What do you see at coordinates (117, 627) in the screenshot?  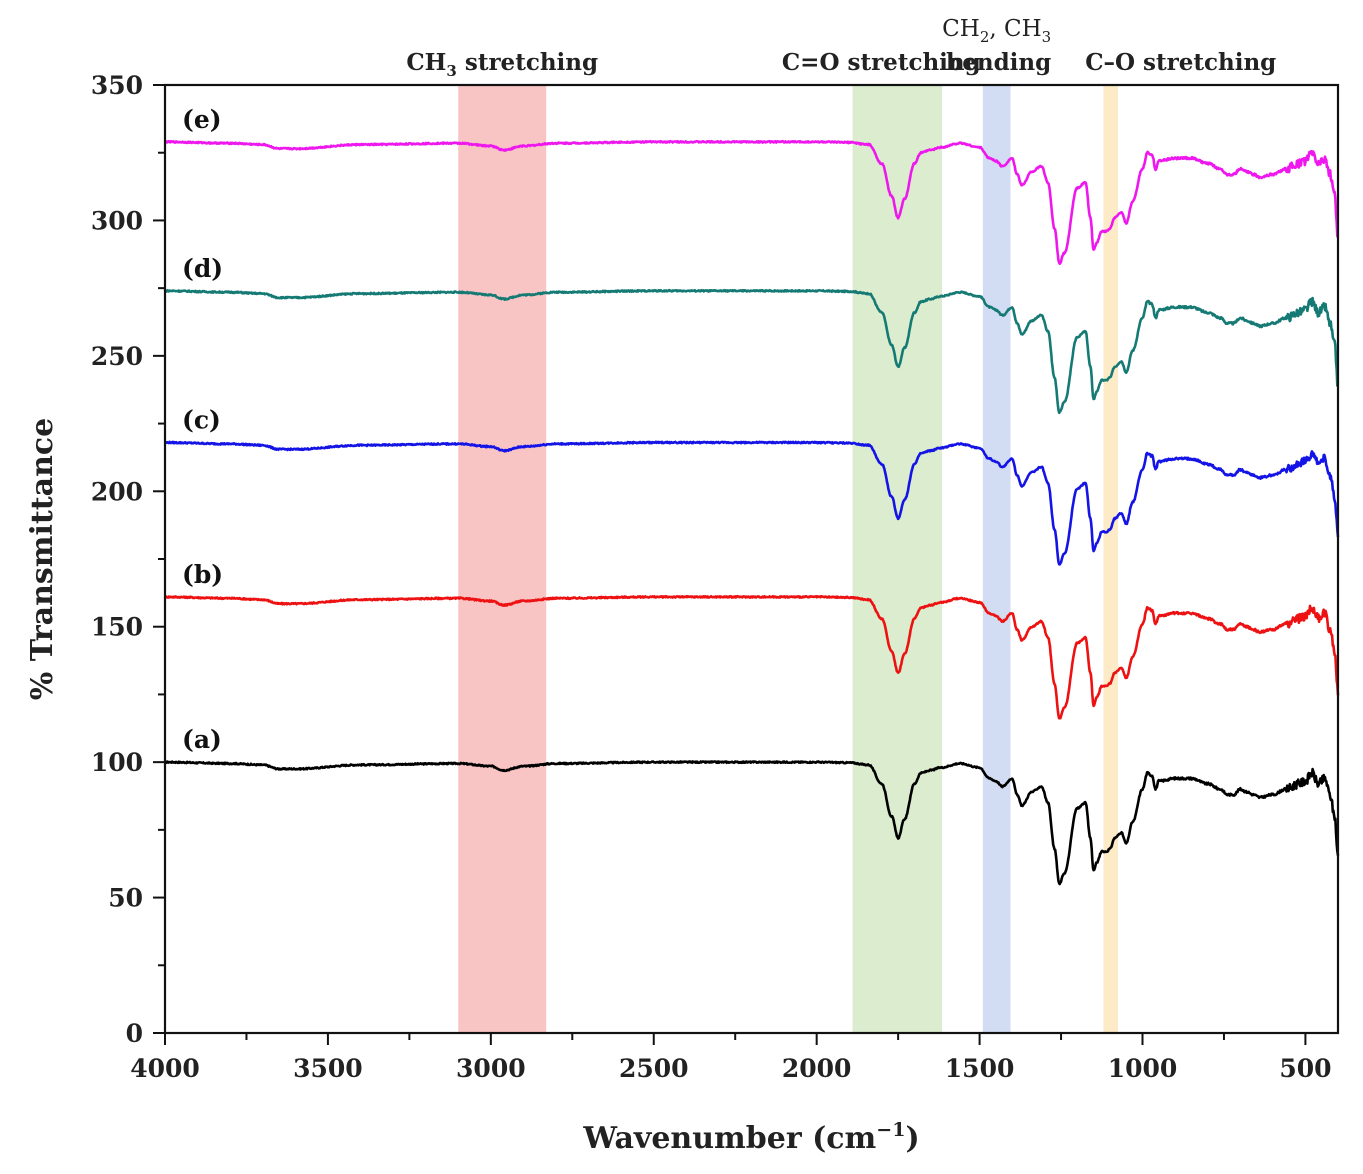 I see `y-tick-label: 150` at bounding box center [117, 627].